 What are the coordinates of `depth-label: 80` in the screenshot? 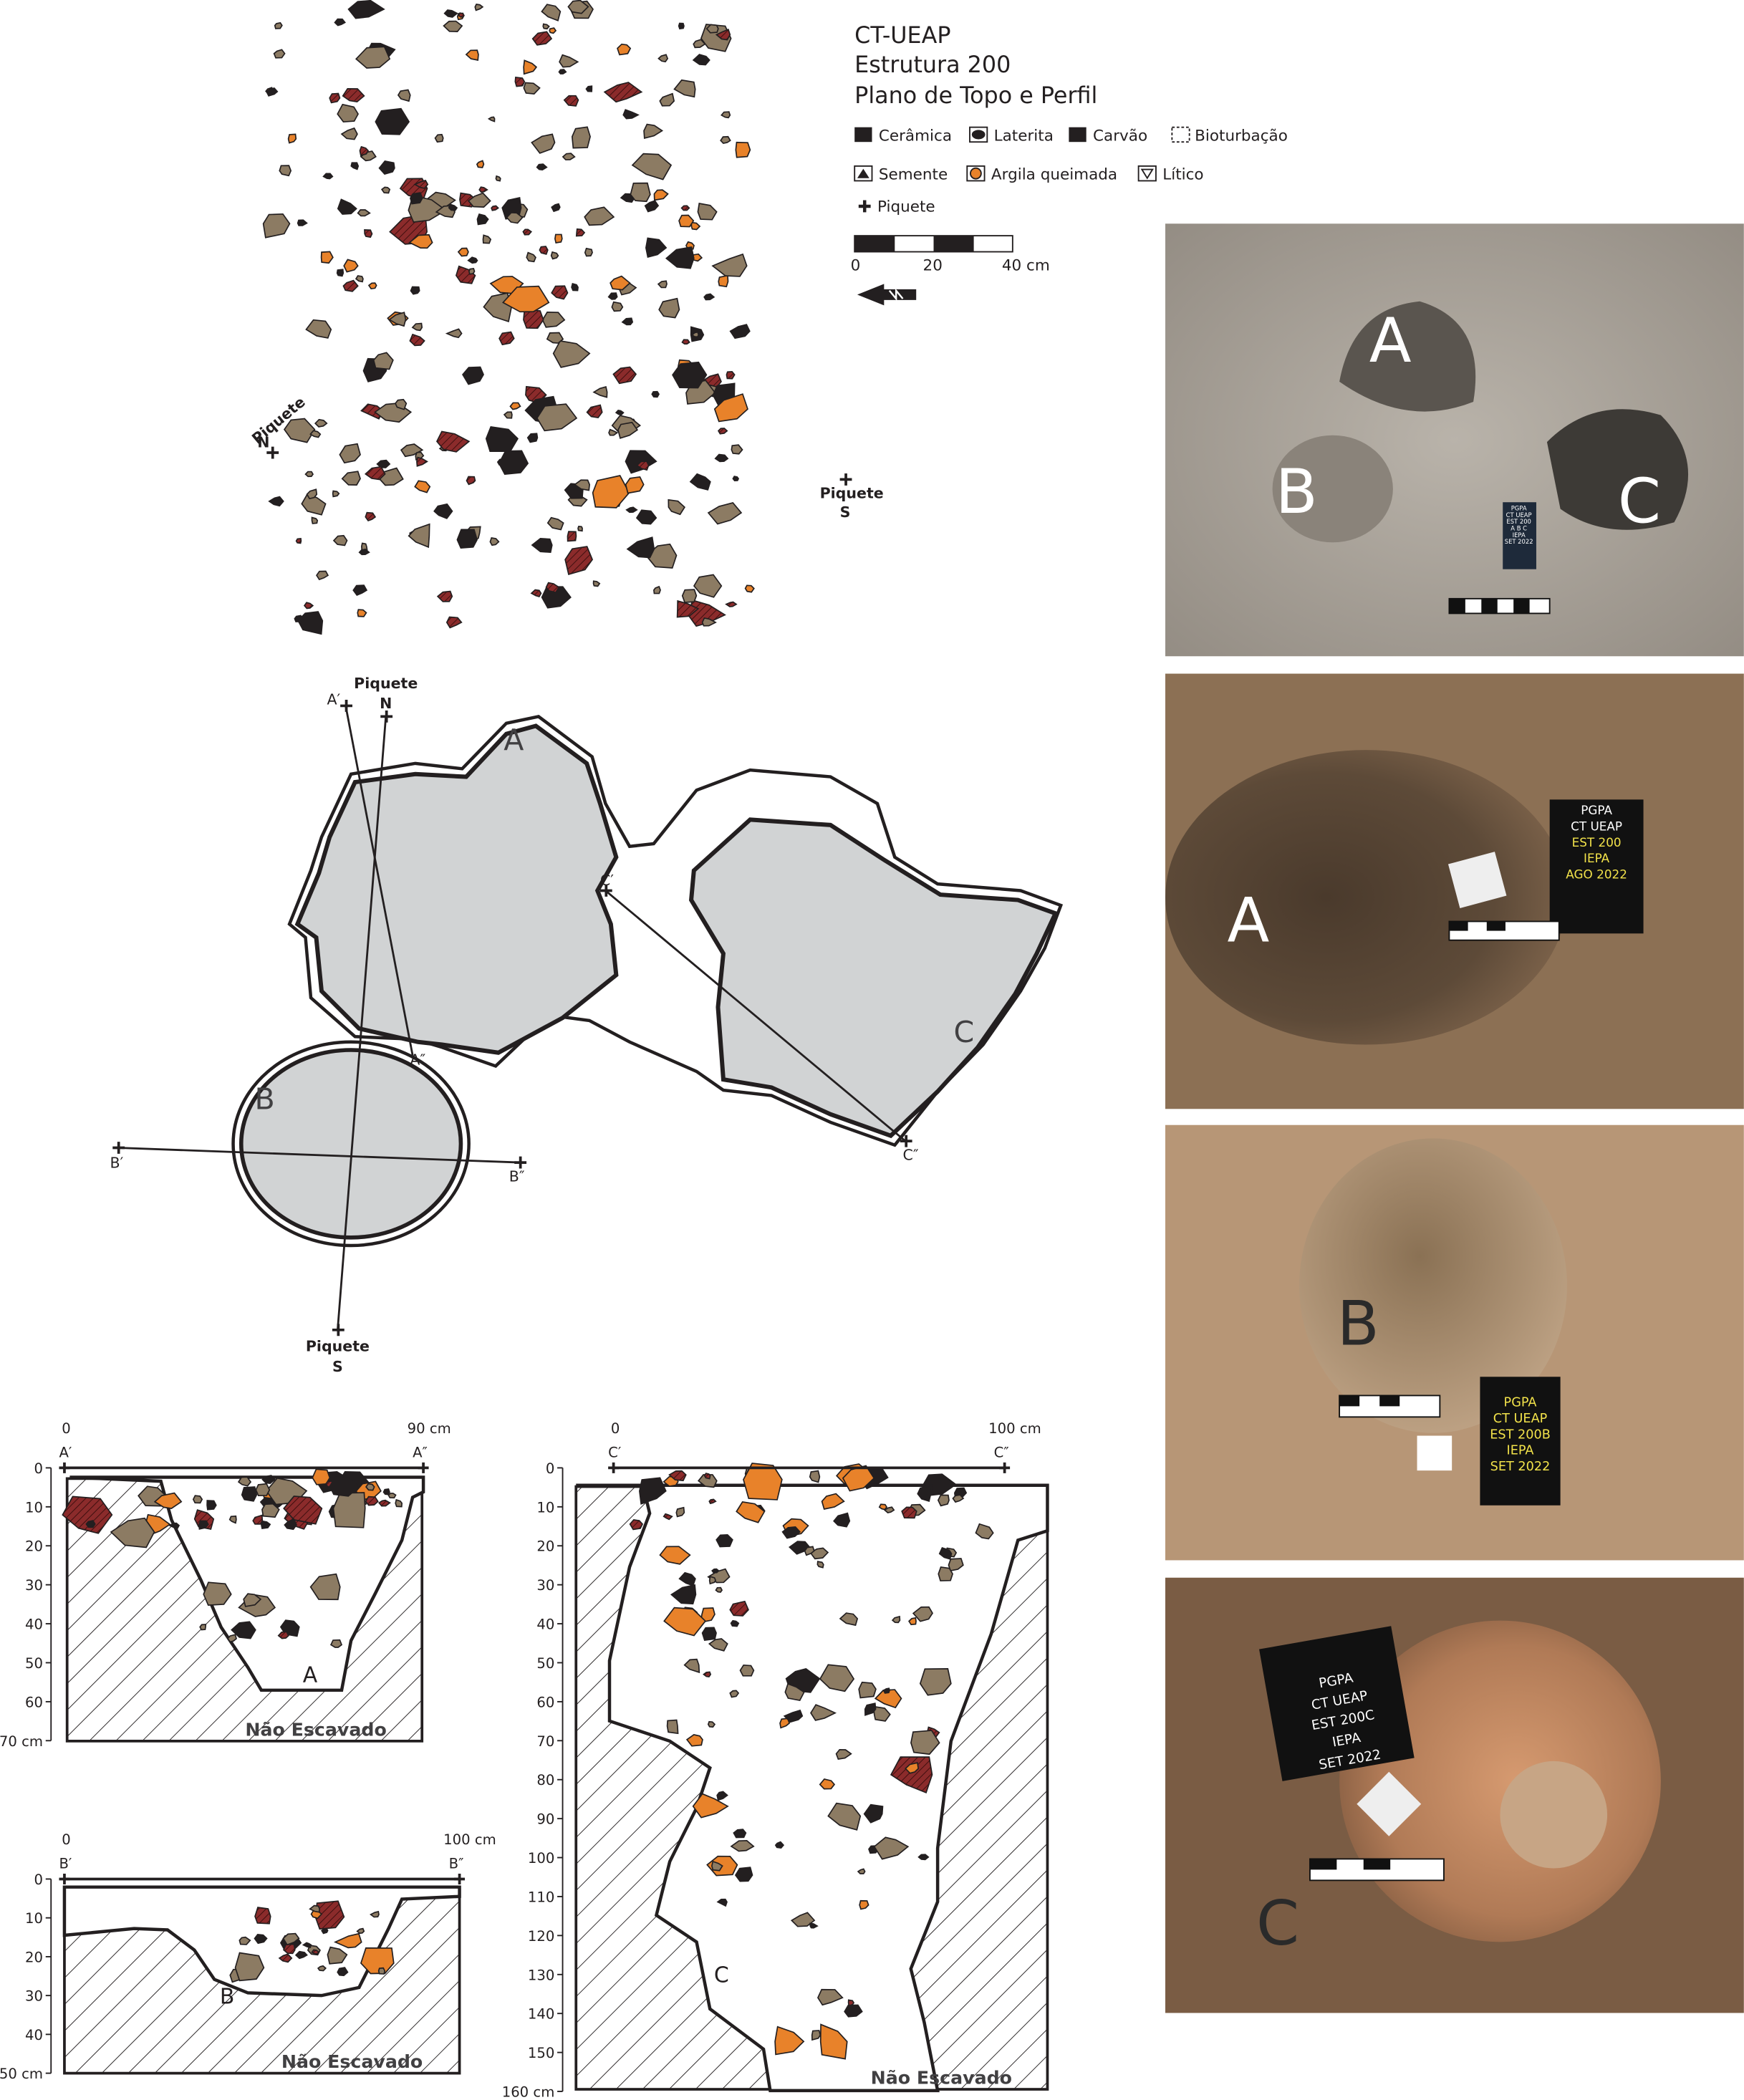 It's located at (545, 1780).